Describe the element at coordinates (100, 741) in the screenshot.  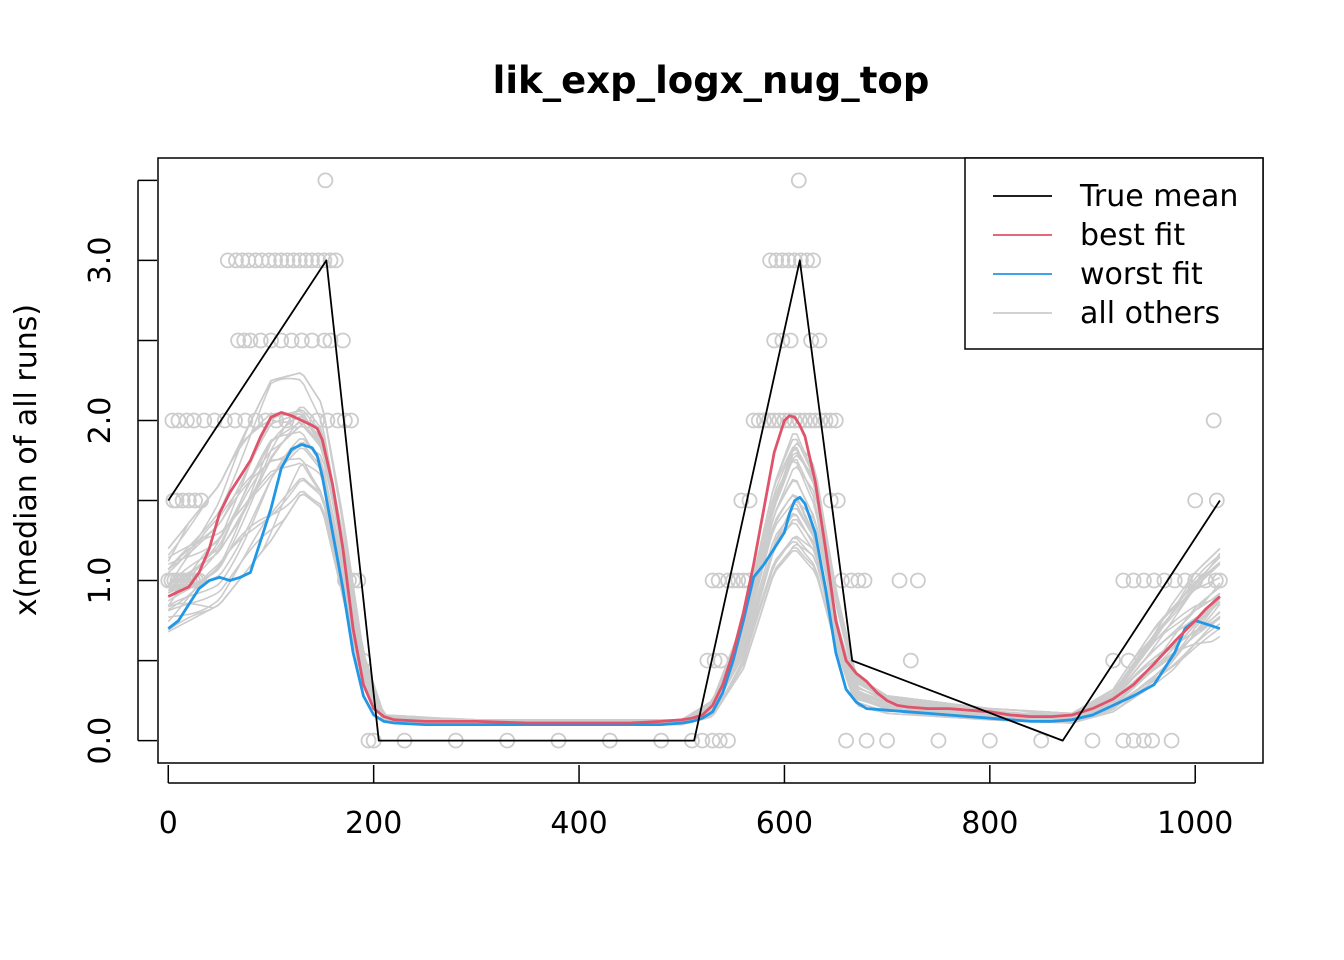
I see `y-tick-label: 0.0` at that location.